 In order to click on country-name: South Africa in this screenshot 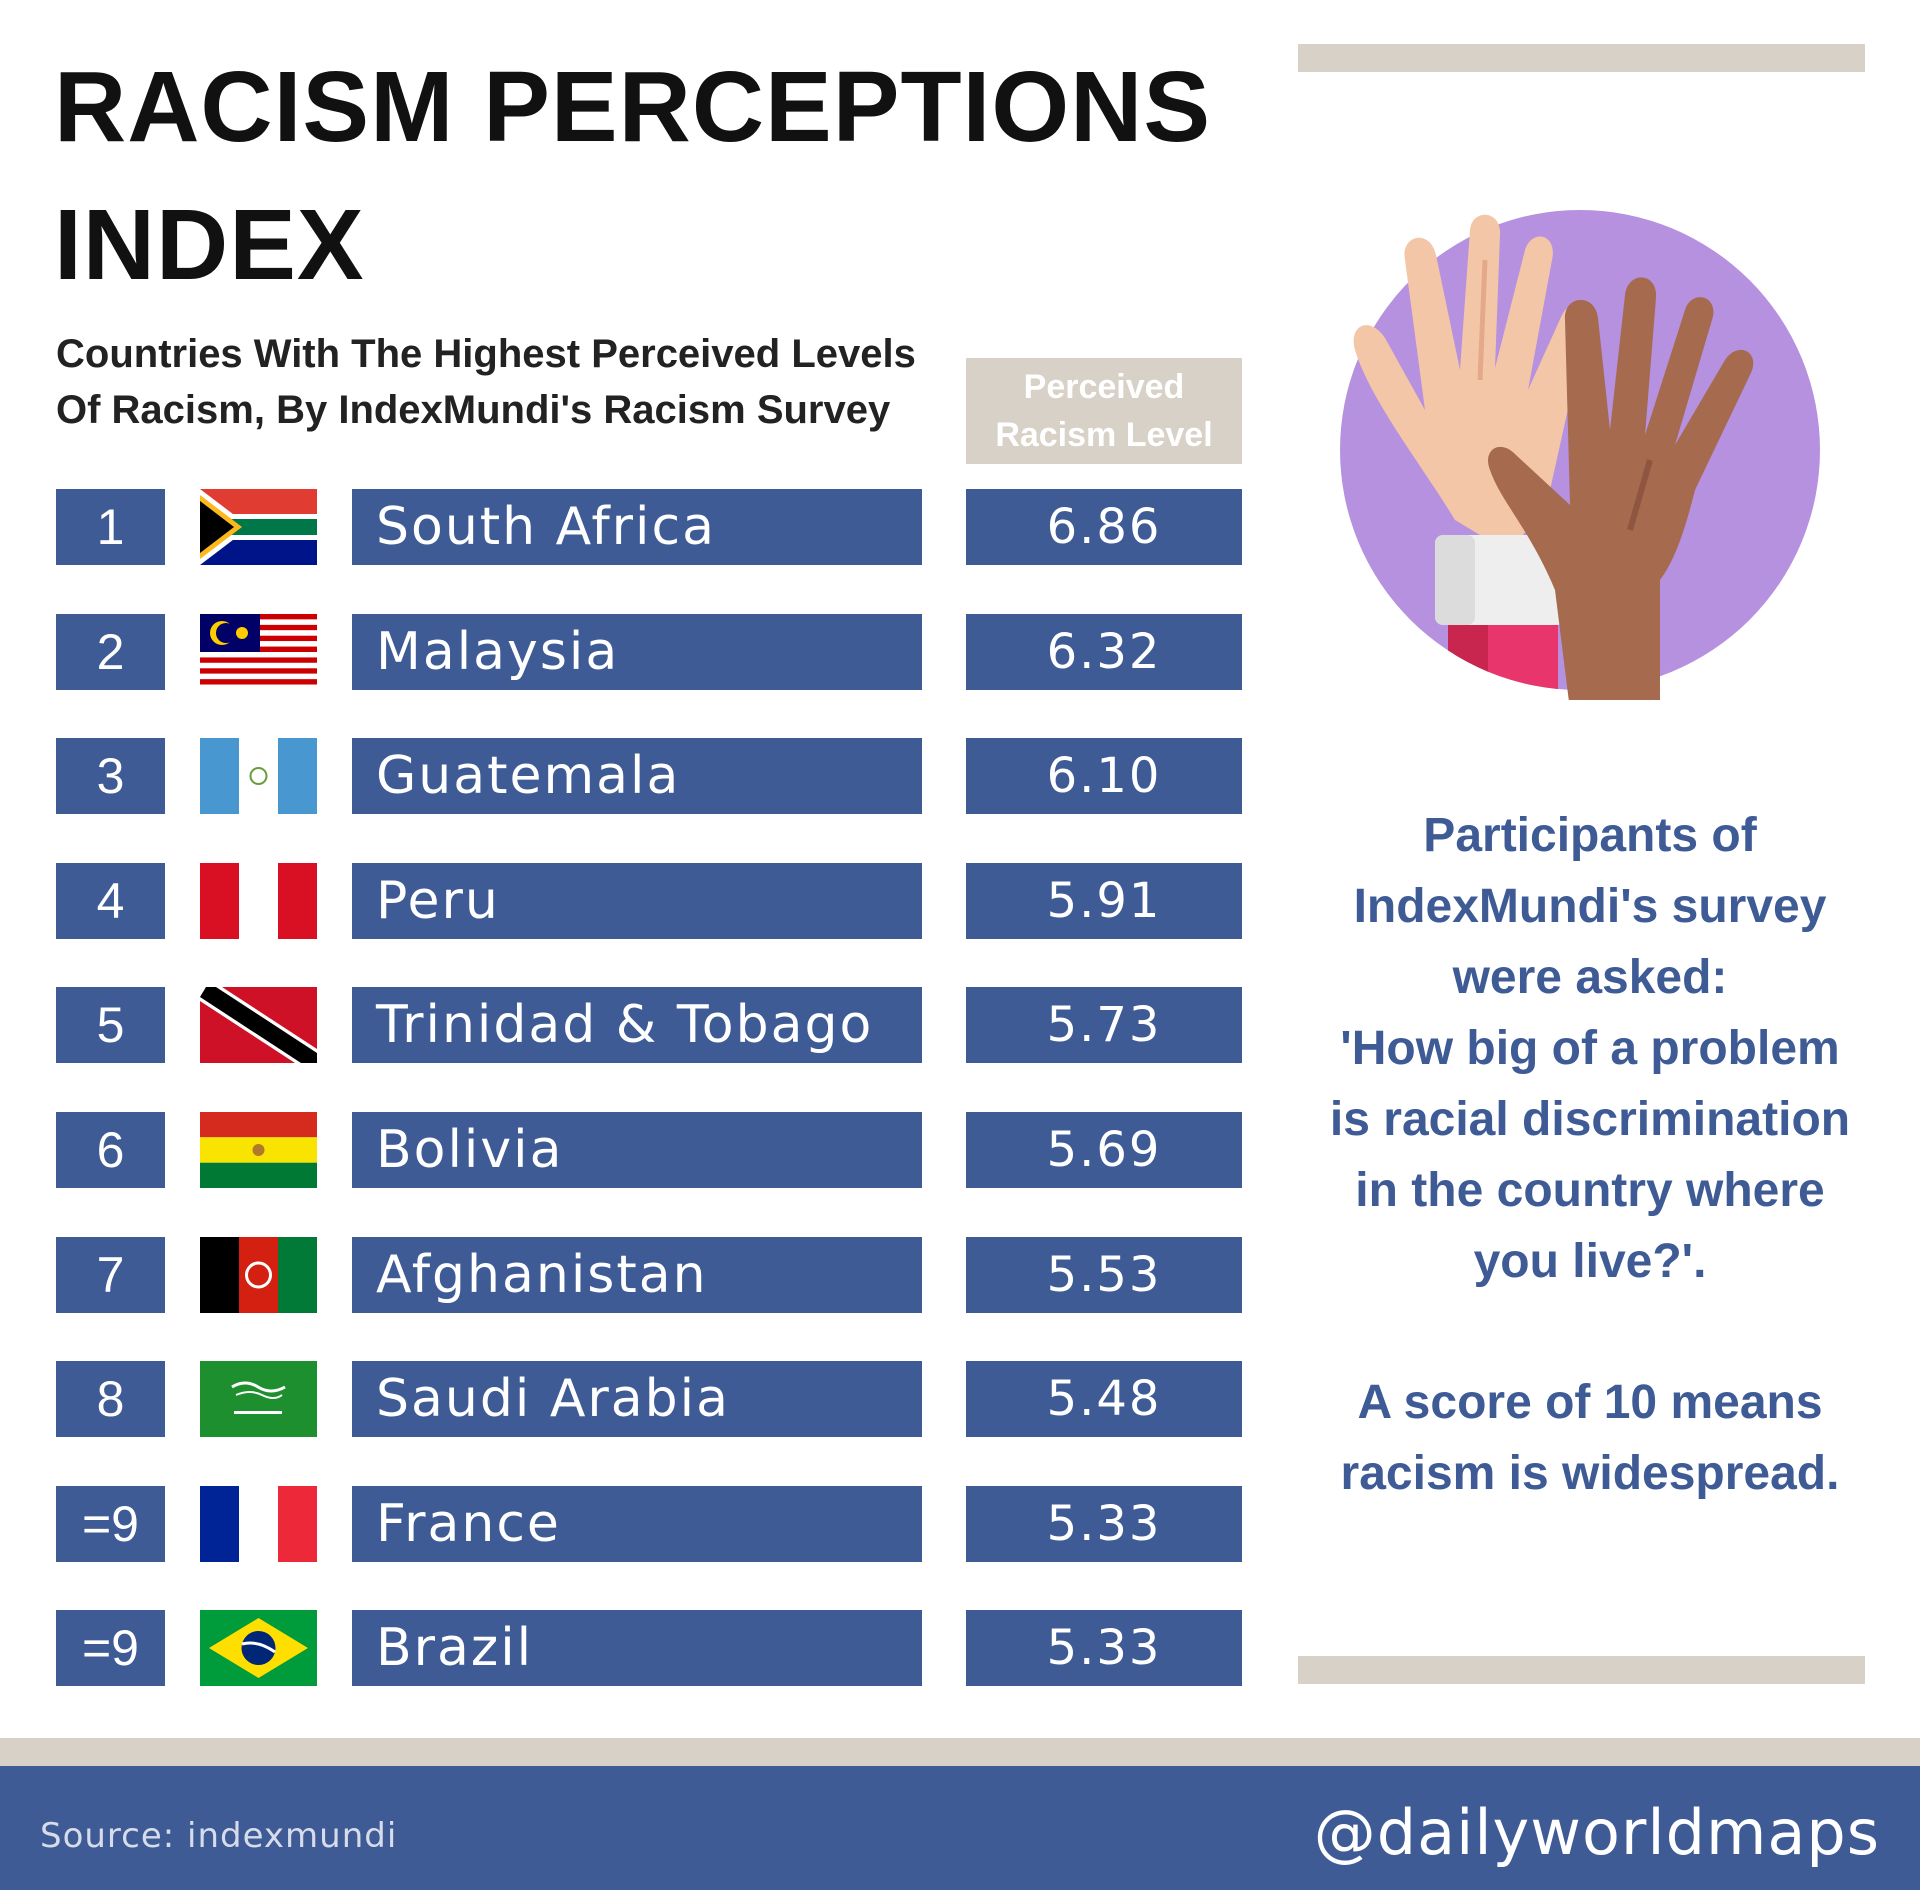, I will do `click(637, 527)`.